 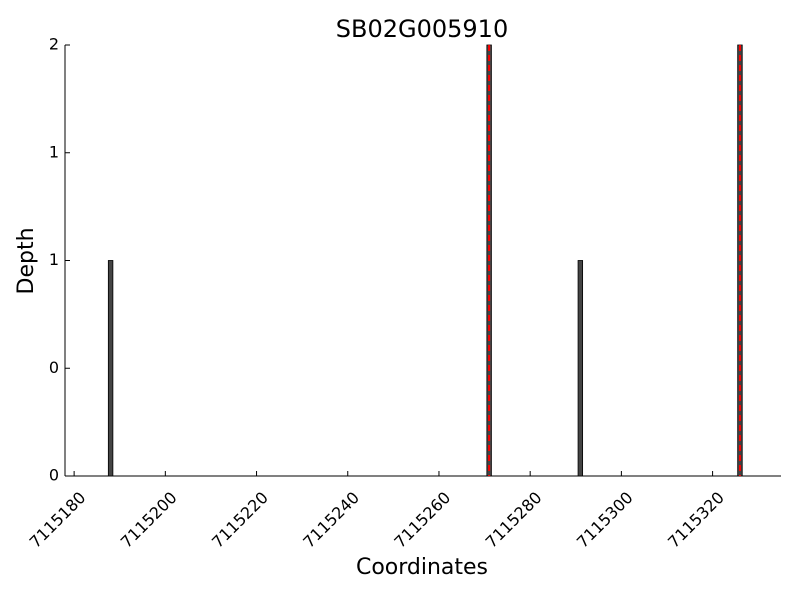 I want to click on x-tick-label: 7115200, so click(x=149, y=520).